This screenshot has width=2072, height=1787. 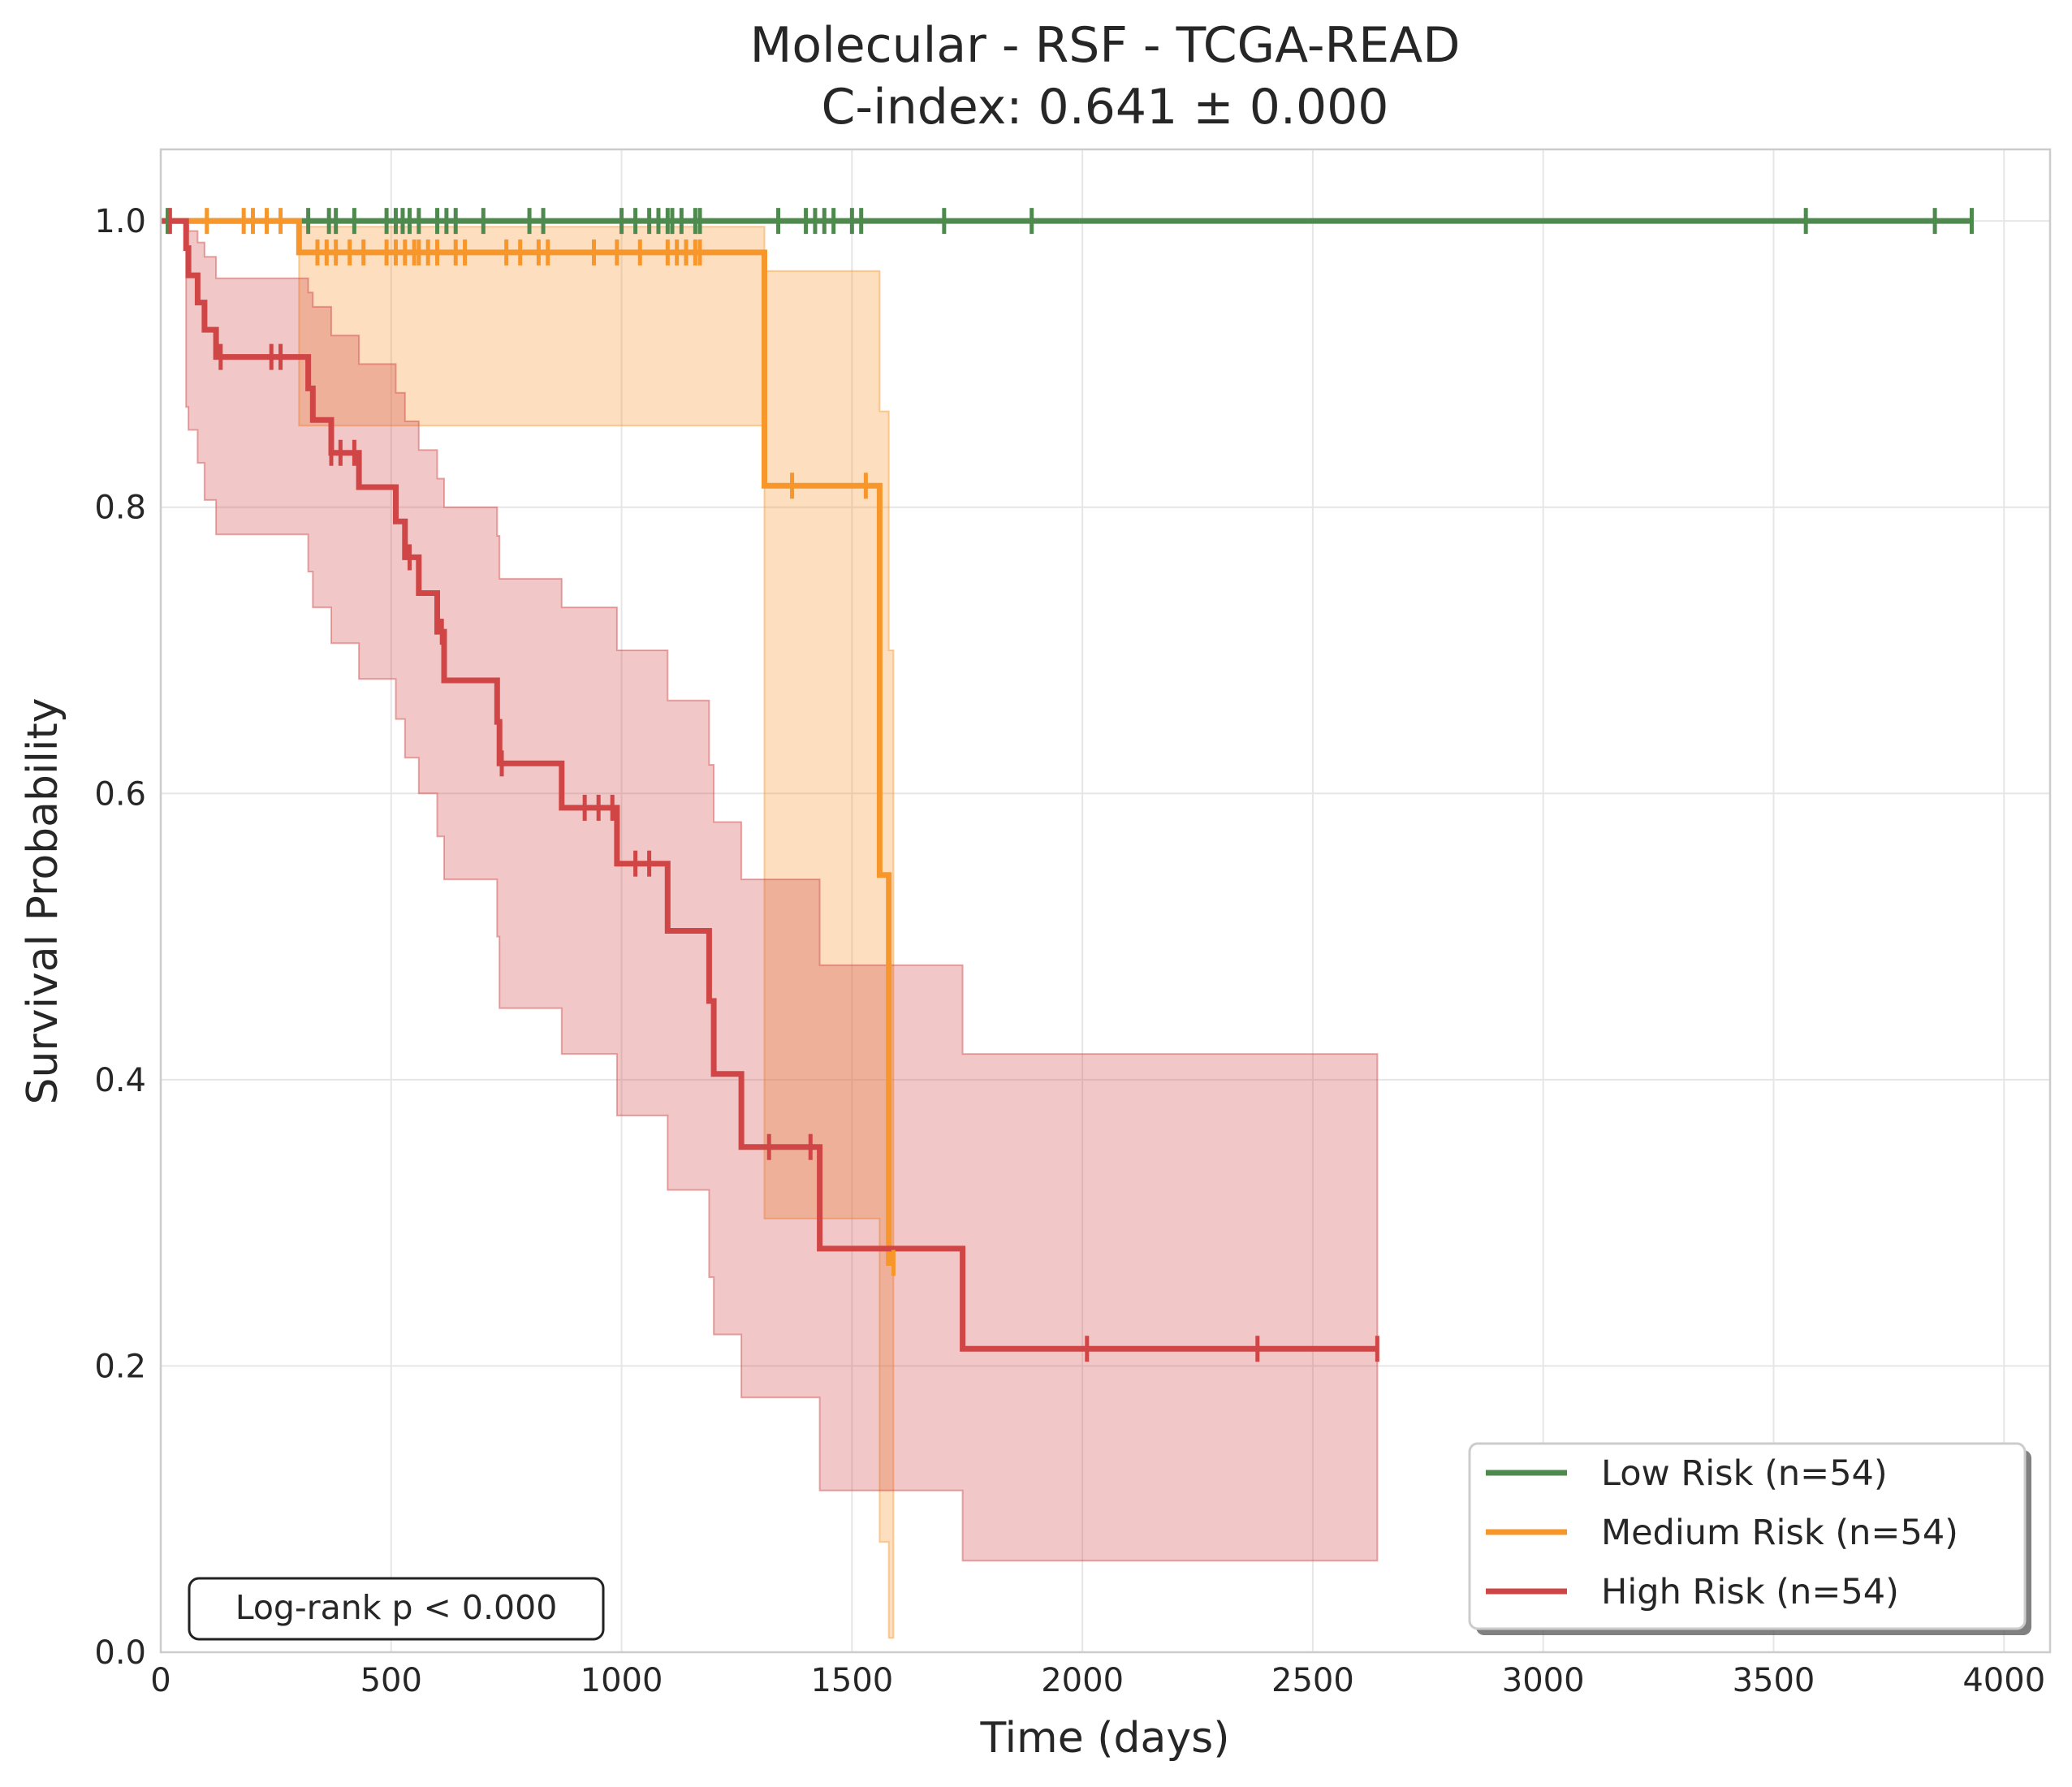 What do you see at coordinates (1104, 1739) in the screenshot?
I see `x-axis-label: Time (days)` at bounding box center [1104, 1739].